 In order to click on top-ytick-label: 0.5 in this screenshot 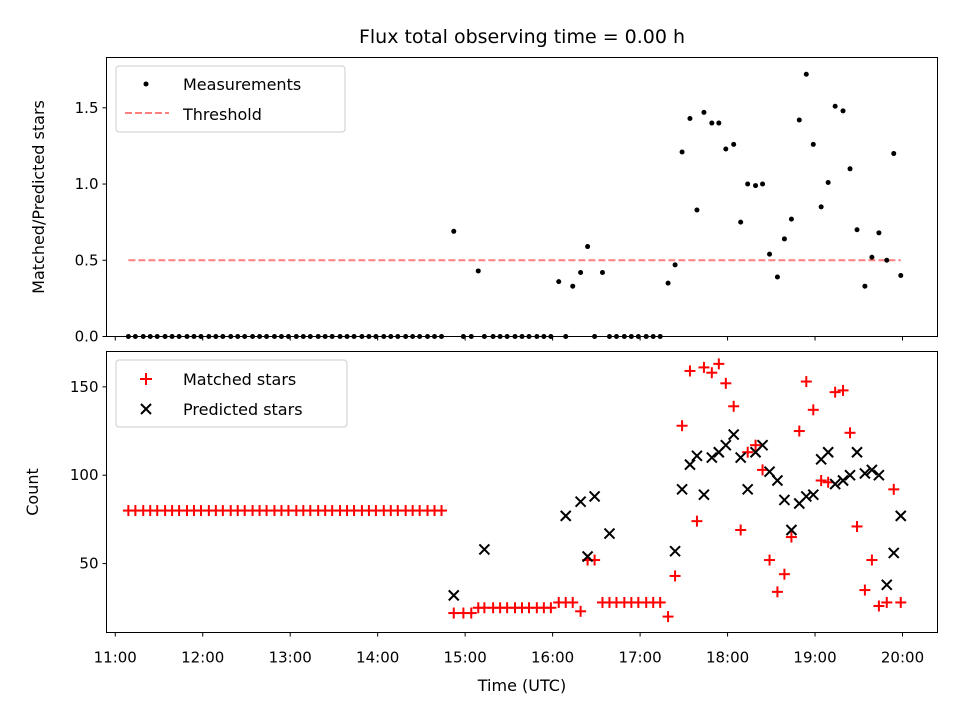, I will do `click(87, 260)`.